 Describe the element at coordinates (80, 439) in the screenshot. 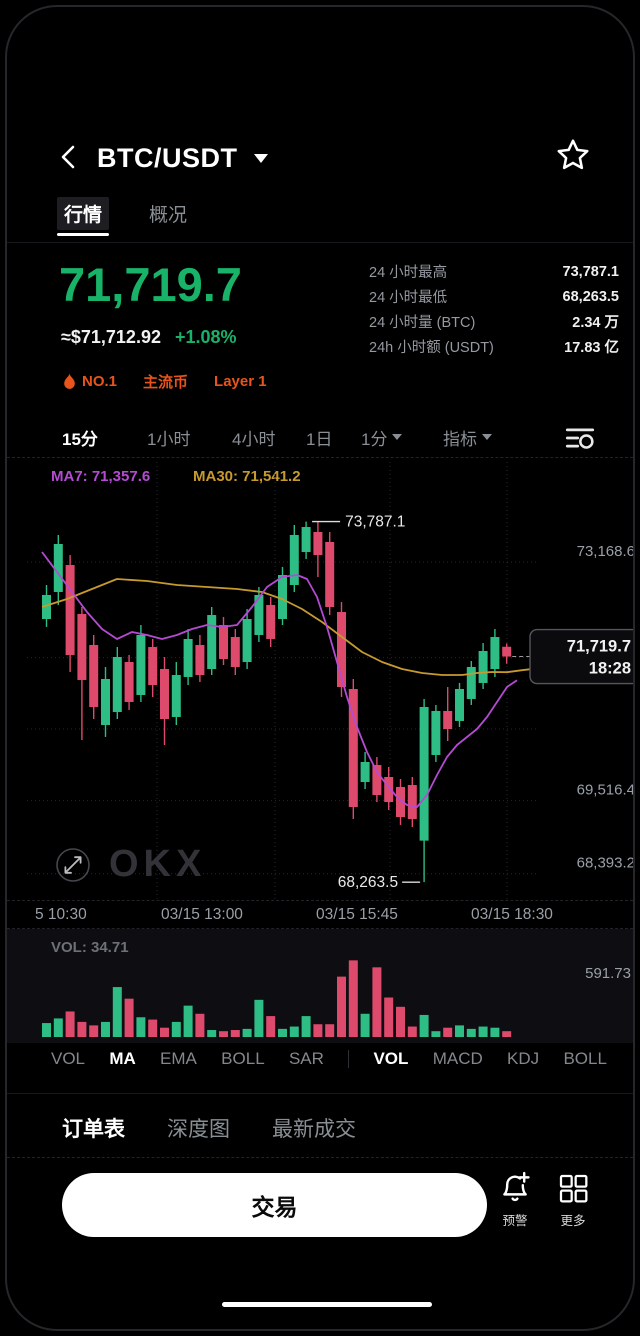

I see `timeframe-15m: 15分` at that location.